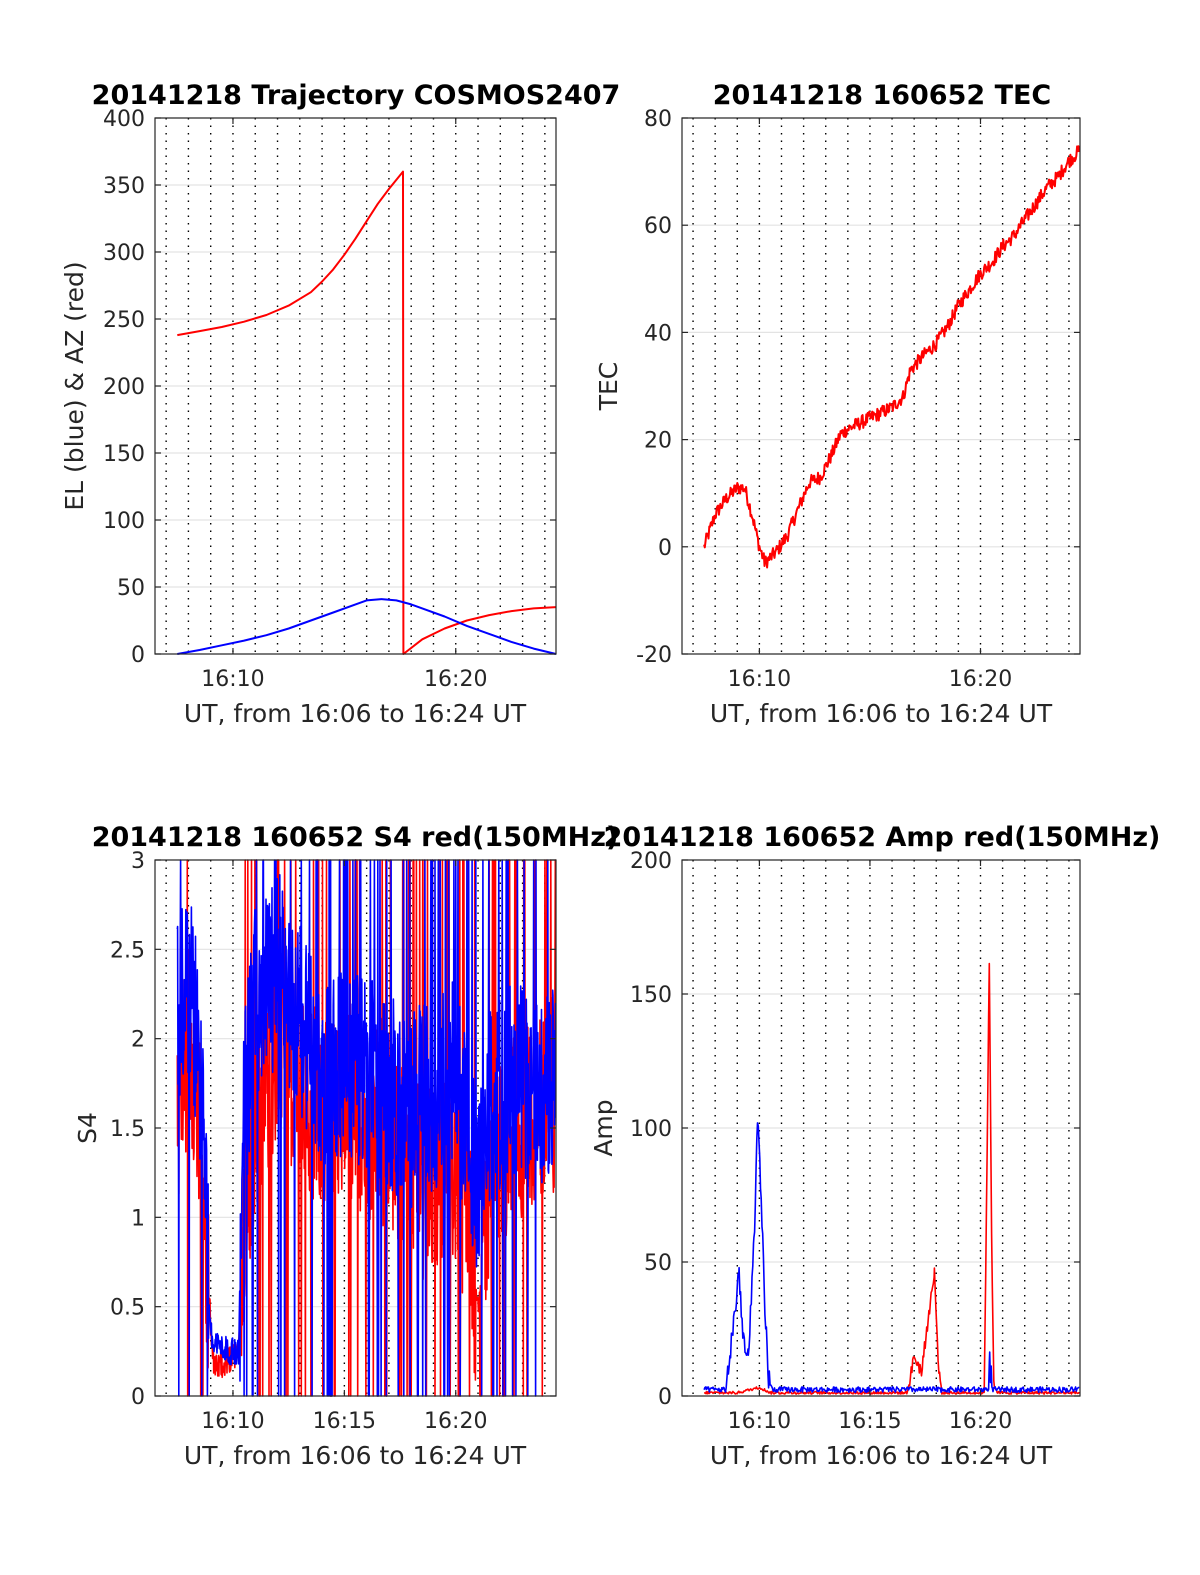 This screenshot has width=1200, height=1575. What do you see at coordinates (608, 387) in the screenshot?
I see `y-axis-label: TEC` at bounding box center [608, 387].